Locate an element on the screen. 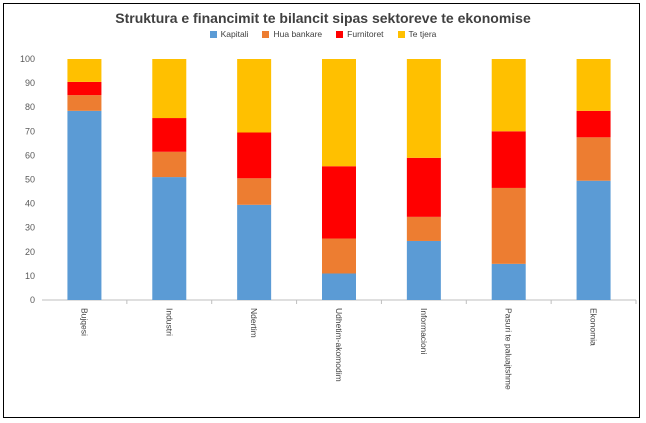 The height and width of the screenshot is (423, 646). y-tick-label: 70 is located at coordinates (30, 131).